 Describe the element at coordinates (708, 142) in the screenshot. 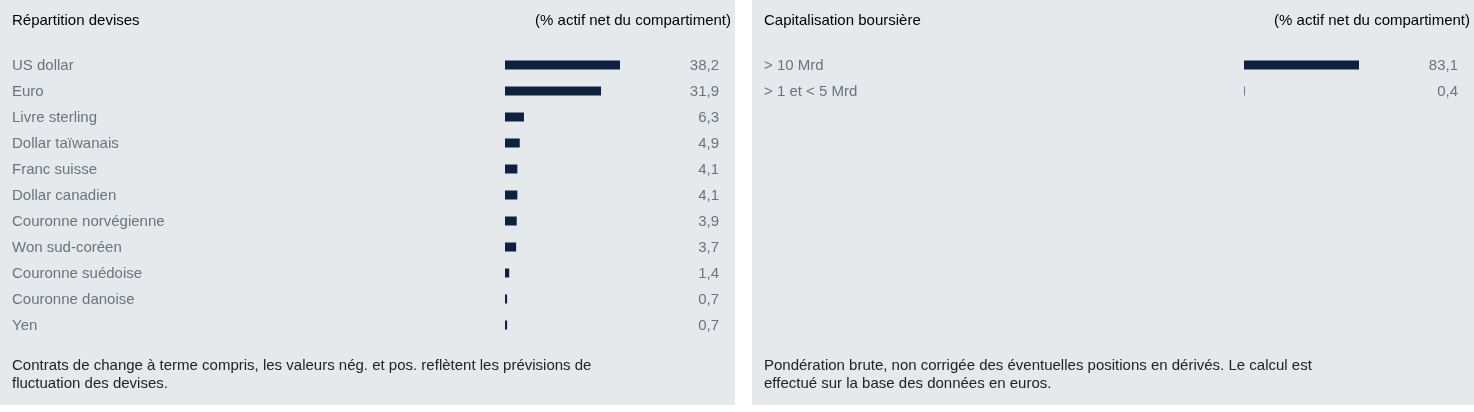

I see `data-label: 4,9` at that location.